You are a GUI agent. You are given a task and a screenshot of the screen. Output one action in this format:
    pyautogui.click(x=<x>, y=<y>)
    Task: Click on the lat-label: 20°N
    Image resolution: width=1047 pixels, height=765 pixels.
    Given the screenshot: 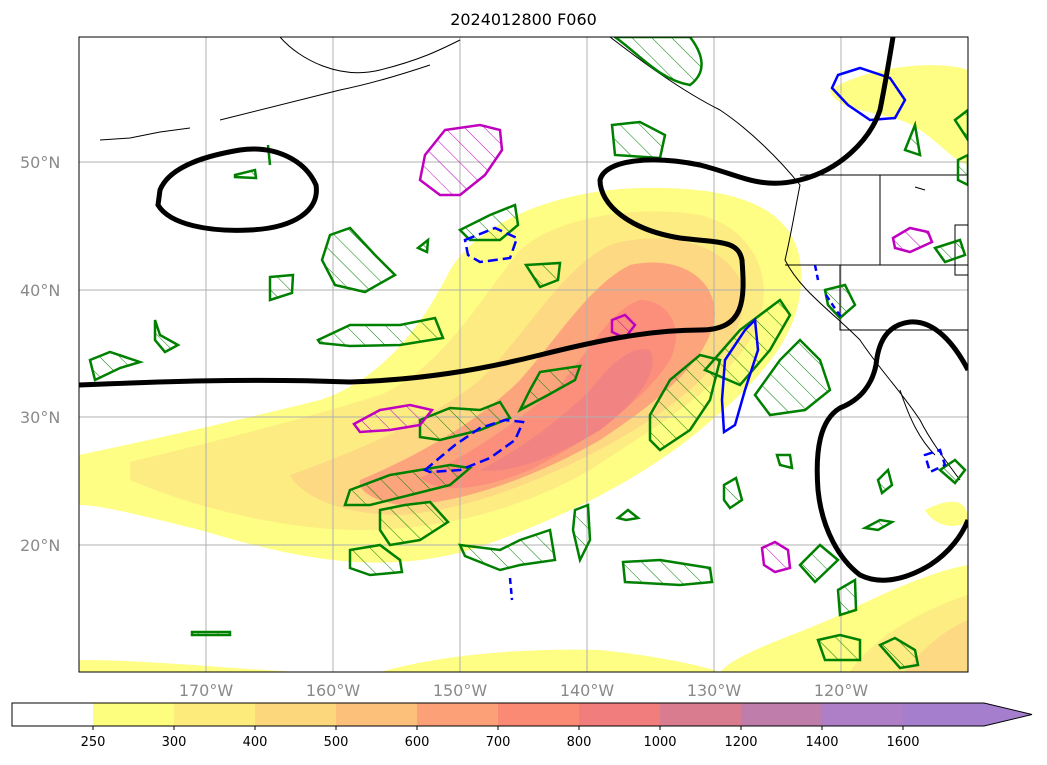 What is the action you would take?
    pyautogui.click(x=40, y=545)
    